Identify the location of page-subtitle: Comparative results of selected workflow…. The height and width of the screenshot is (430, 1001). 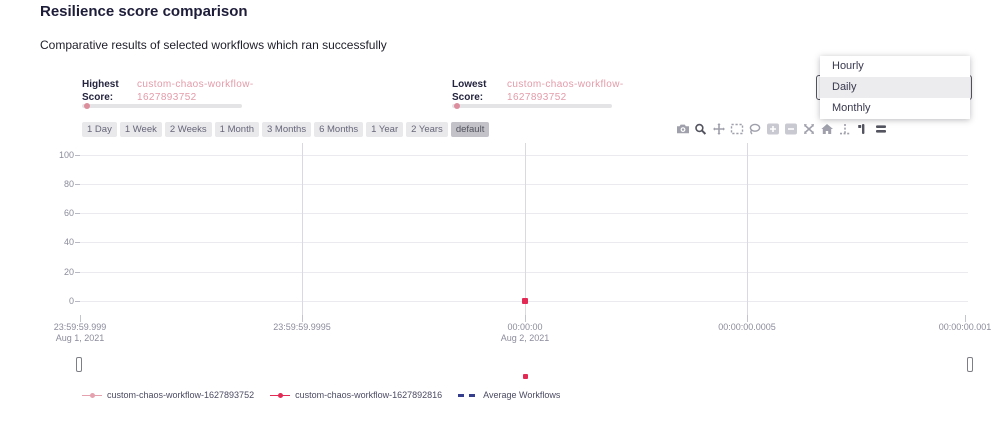
(213, 45).